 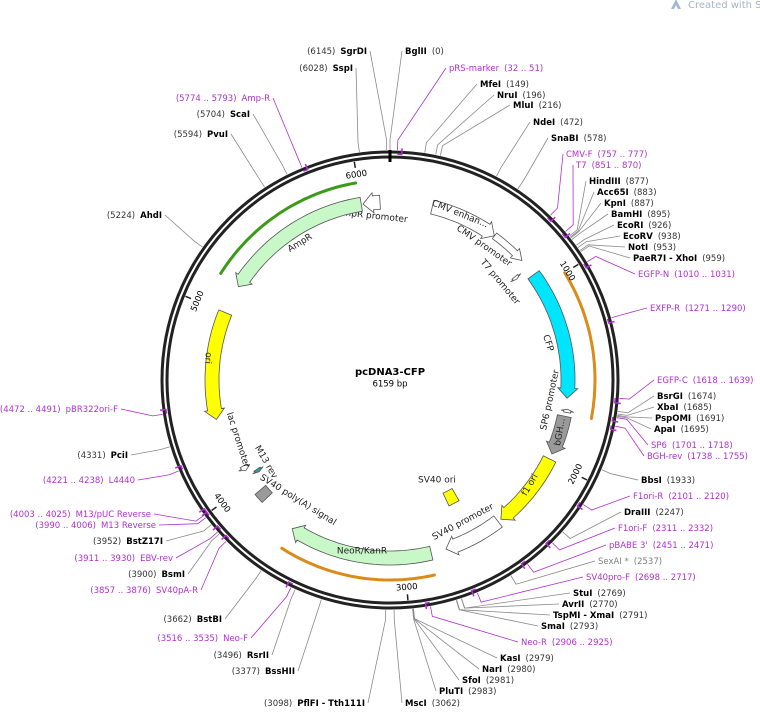 What do you see at coordinates (686, 275) in the screenshot?
I see `site-label: EGFP-N(1010 .. 1031)` at bounding box center [686, 275].